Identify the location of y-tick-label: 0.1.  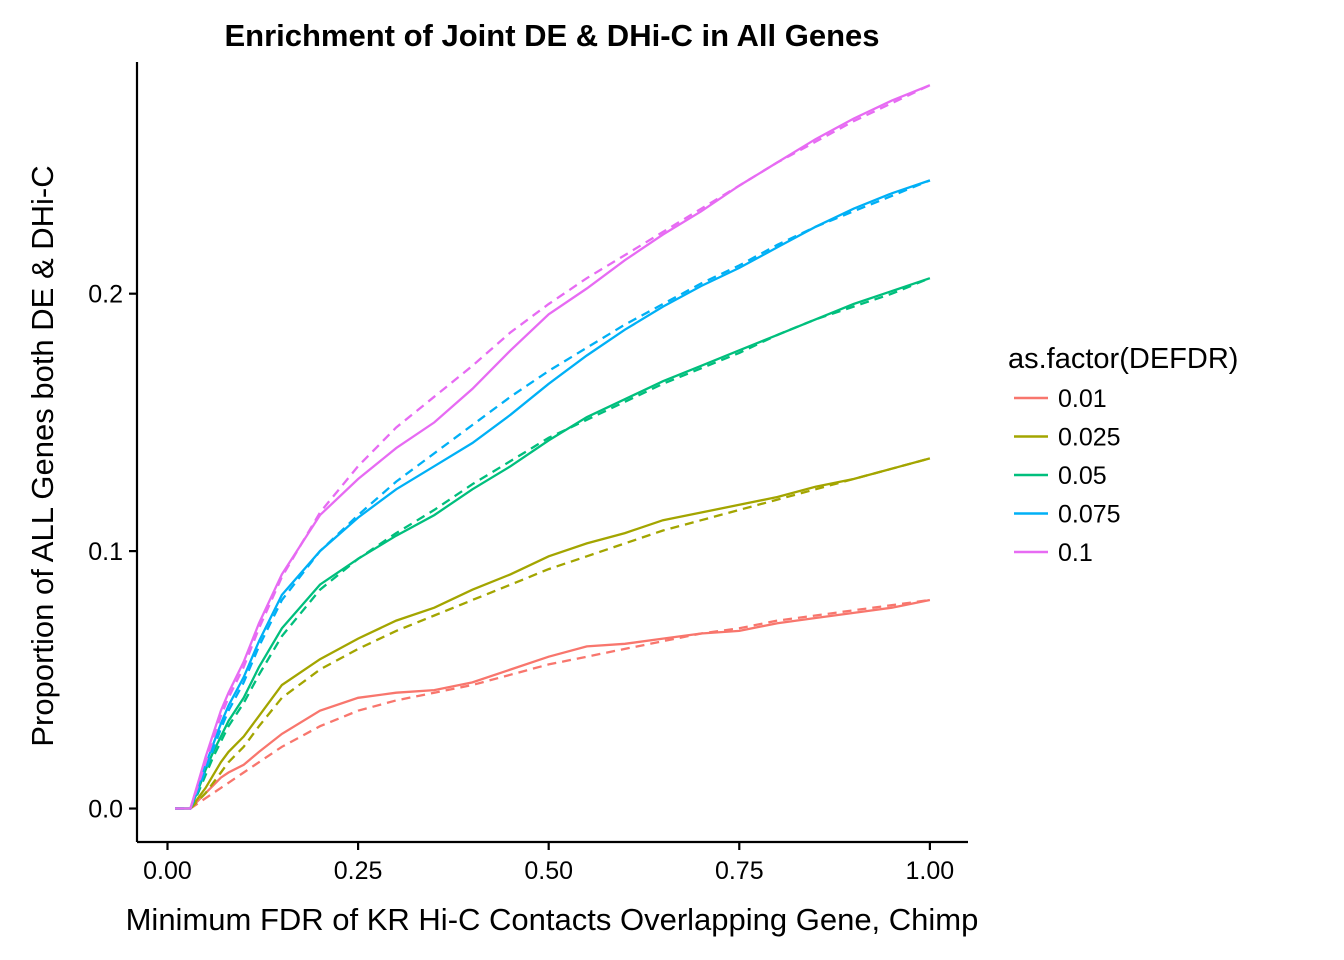
(105, 552).